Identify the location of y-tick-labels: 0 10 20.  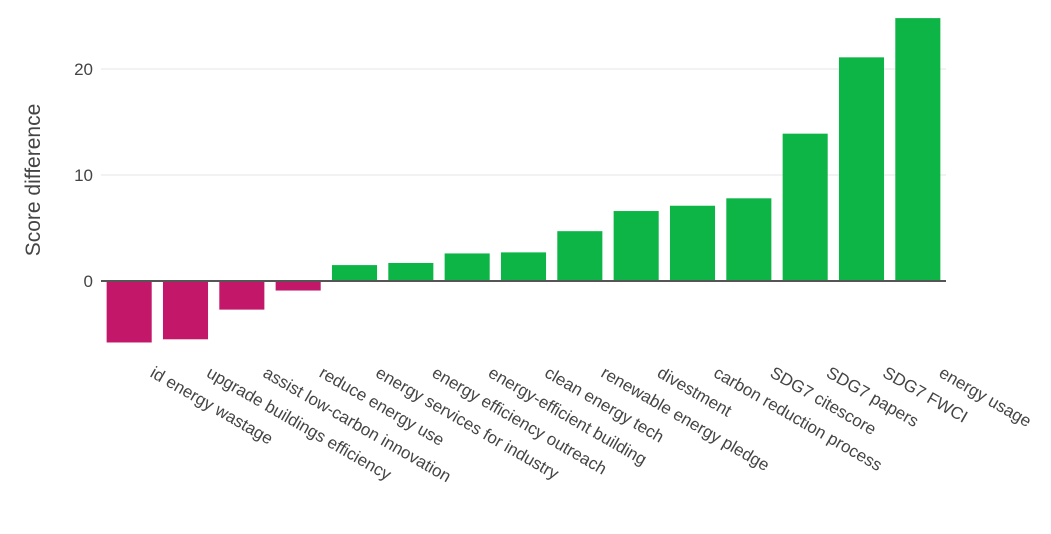
(83, 175).